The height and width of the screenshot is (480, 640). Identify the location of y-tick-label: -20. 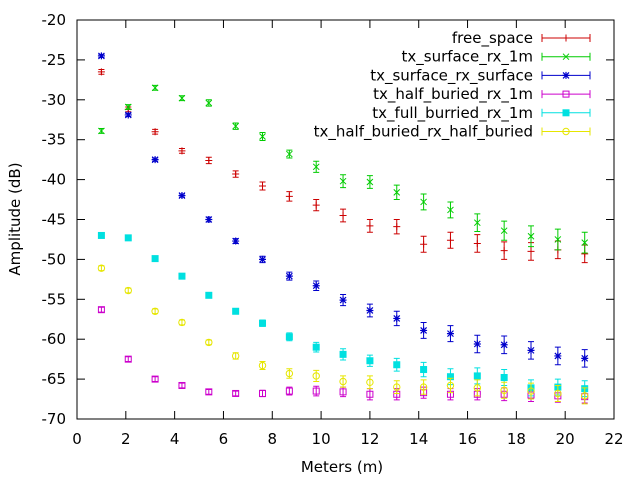
(54, 20).